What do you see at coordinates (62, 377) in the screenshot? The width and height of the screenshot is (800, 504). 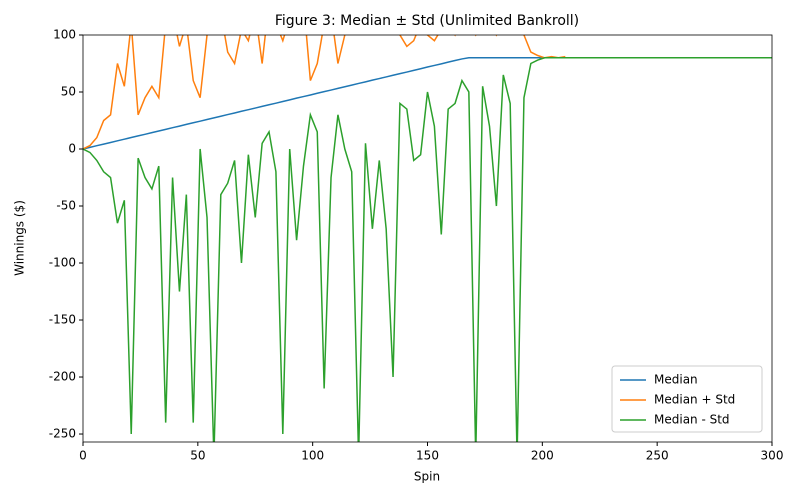 I see `y-tick-label: -200` at bounding box center [62, 377].